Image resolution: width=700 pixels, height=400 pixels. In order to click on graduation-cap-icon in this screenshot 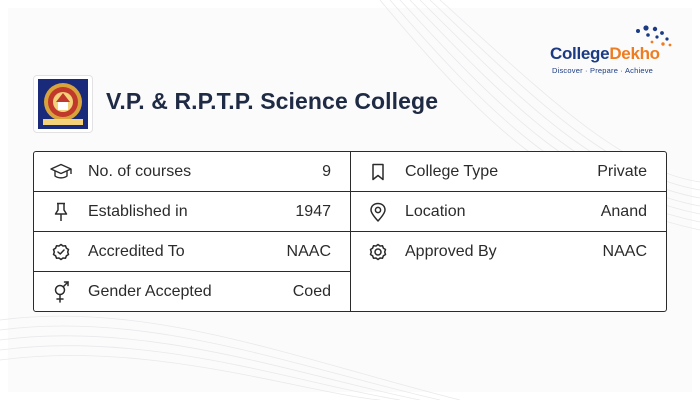, I will do `click(61, 172)`.